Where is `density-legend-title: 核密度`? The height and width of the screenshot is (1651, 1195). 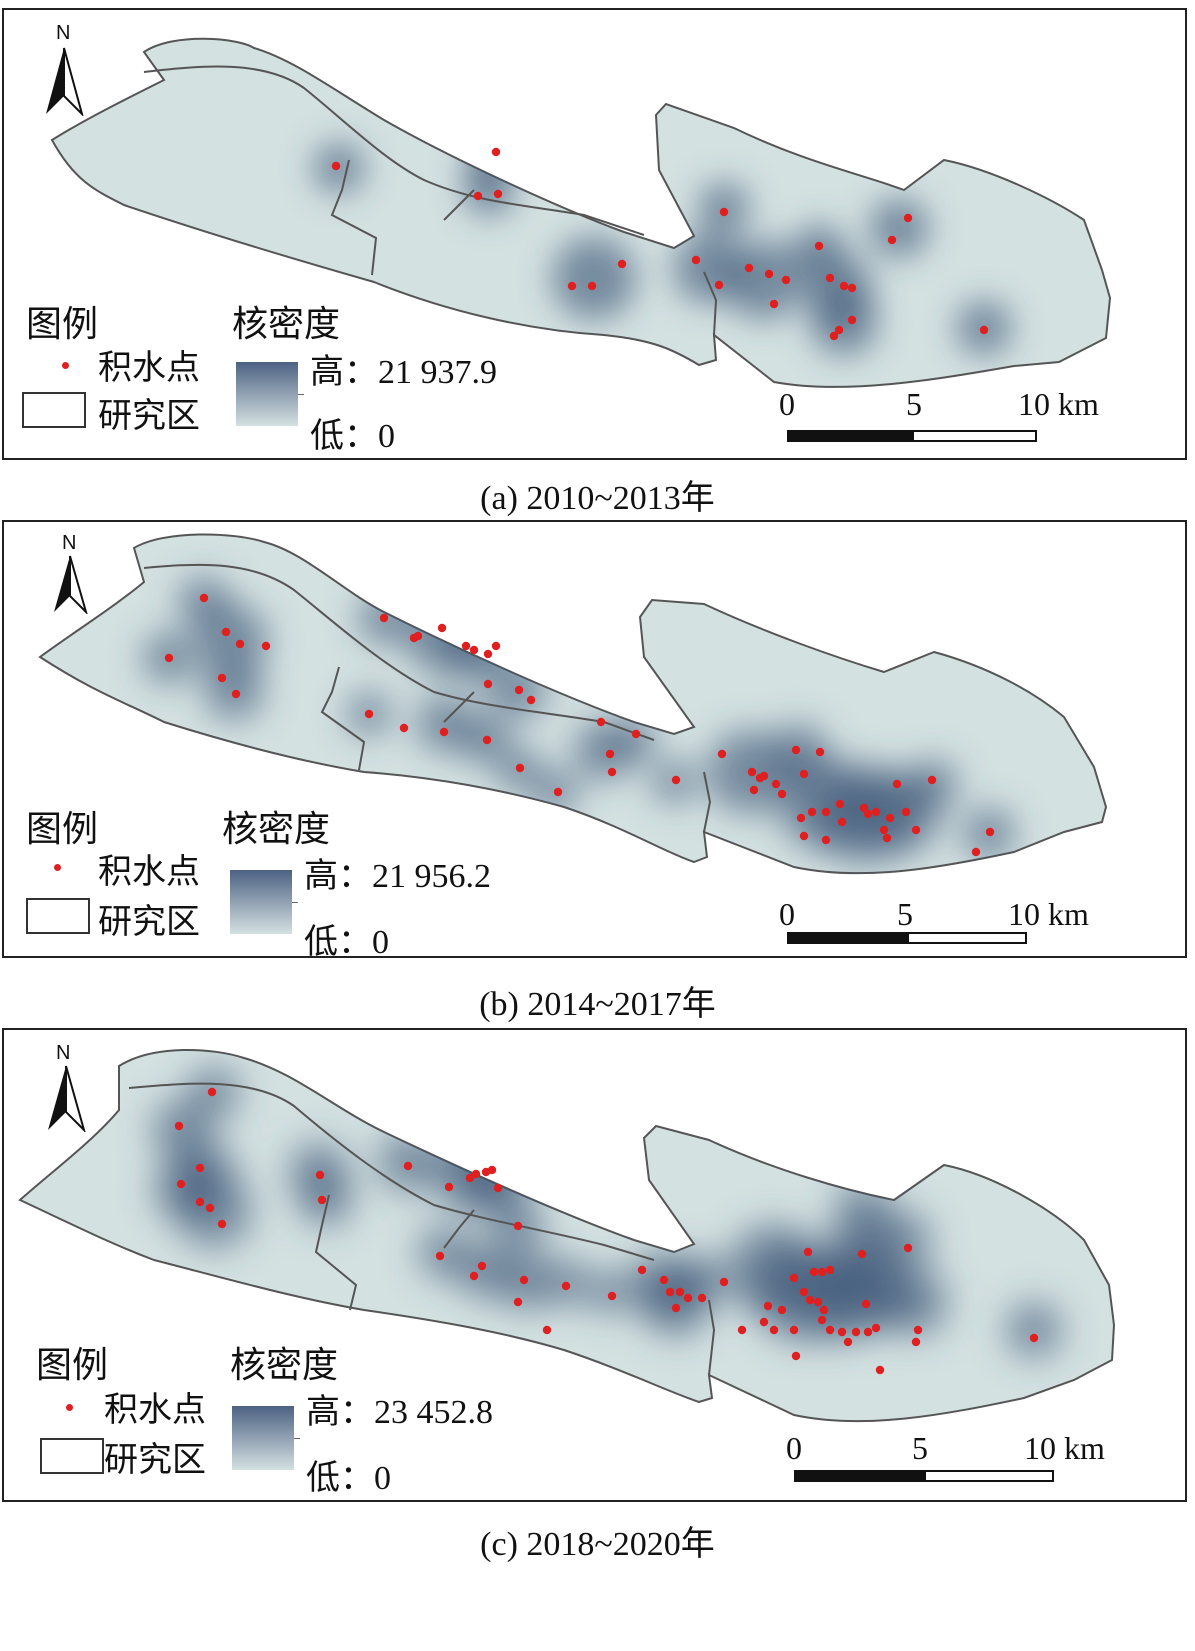 density-legend-title: 核密度 is located at coordinates (276, 829).